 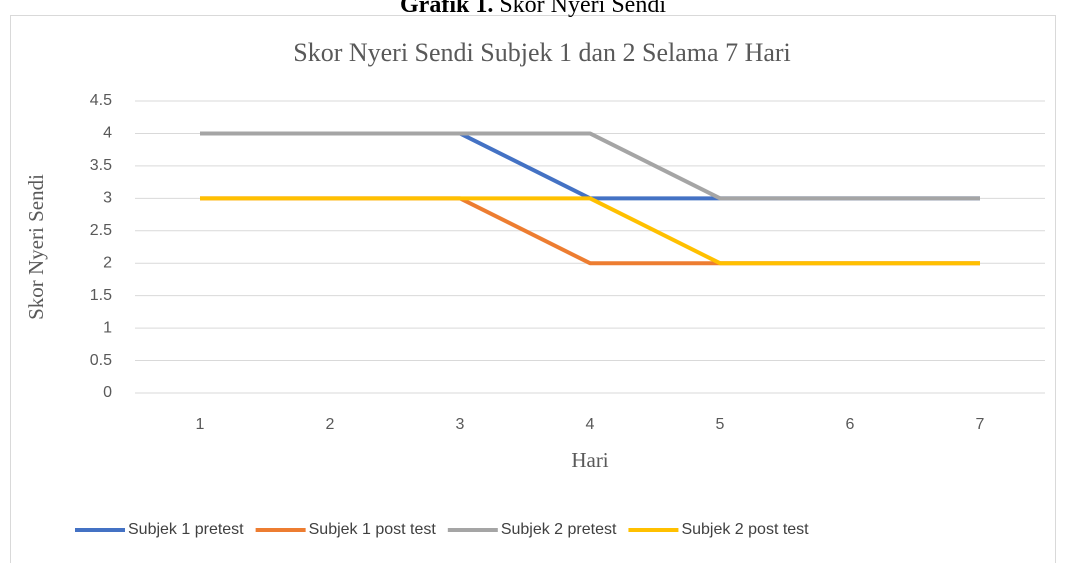 What do you see at coordinates (186, 529) in the screenshot?
I see `legend-label: Subjek 1 pretest` at bounding box center [186, 529].